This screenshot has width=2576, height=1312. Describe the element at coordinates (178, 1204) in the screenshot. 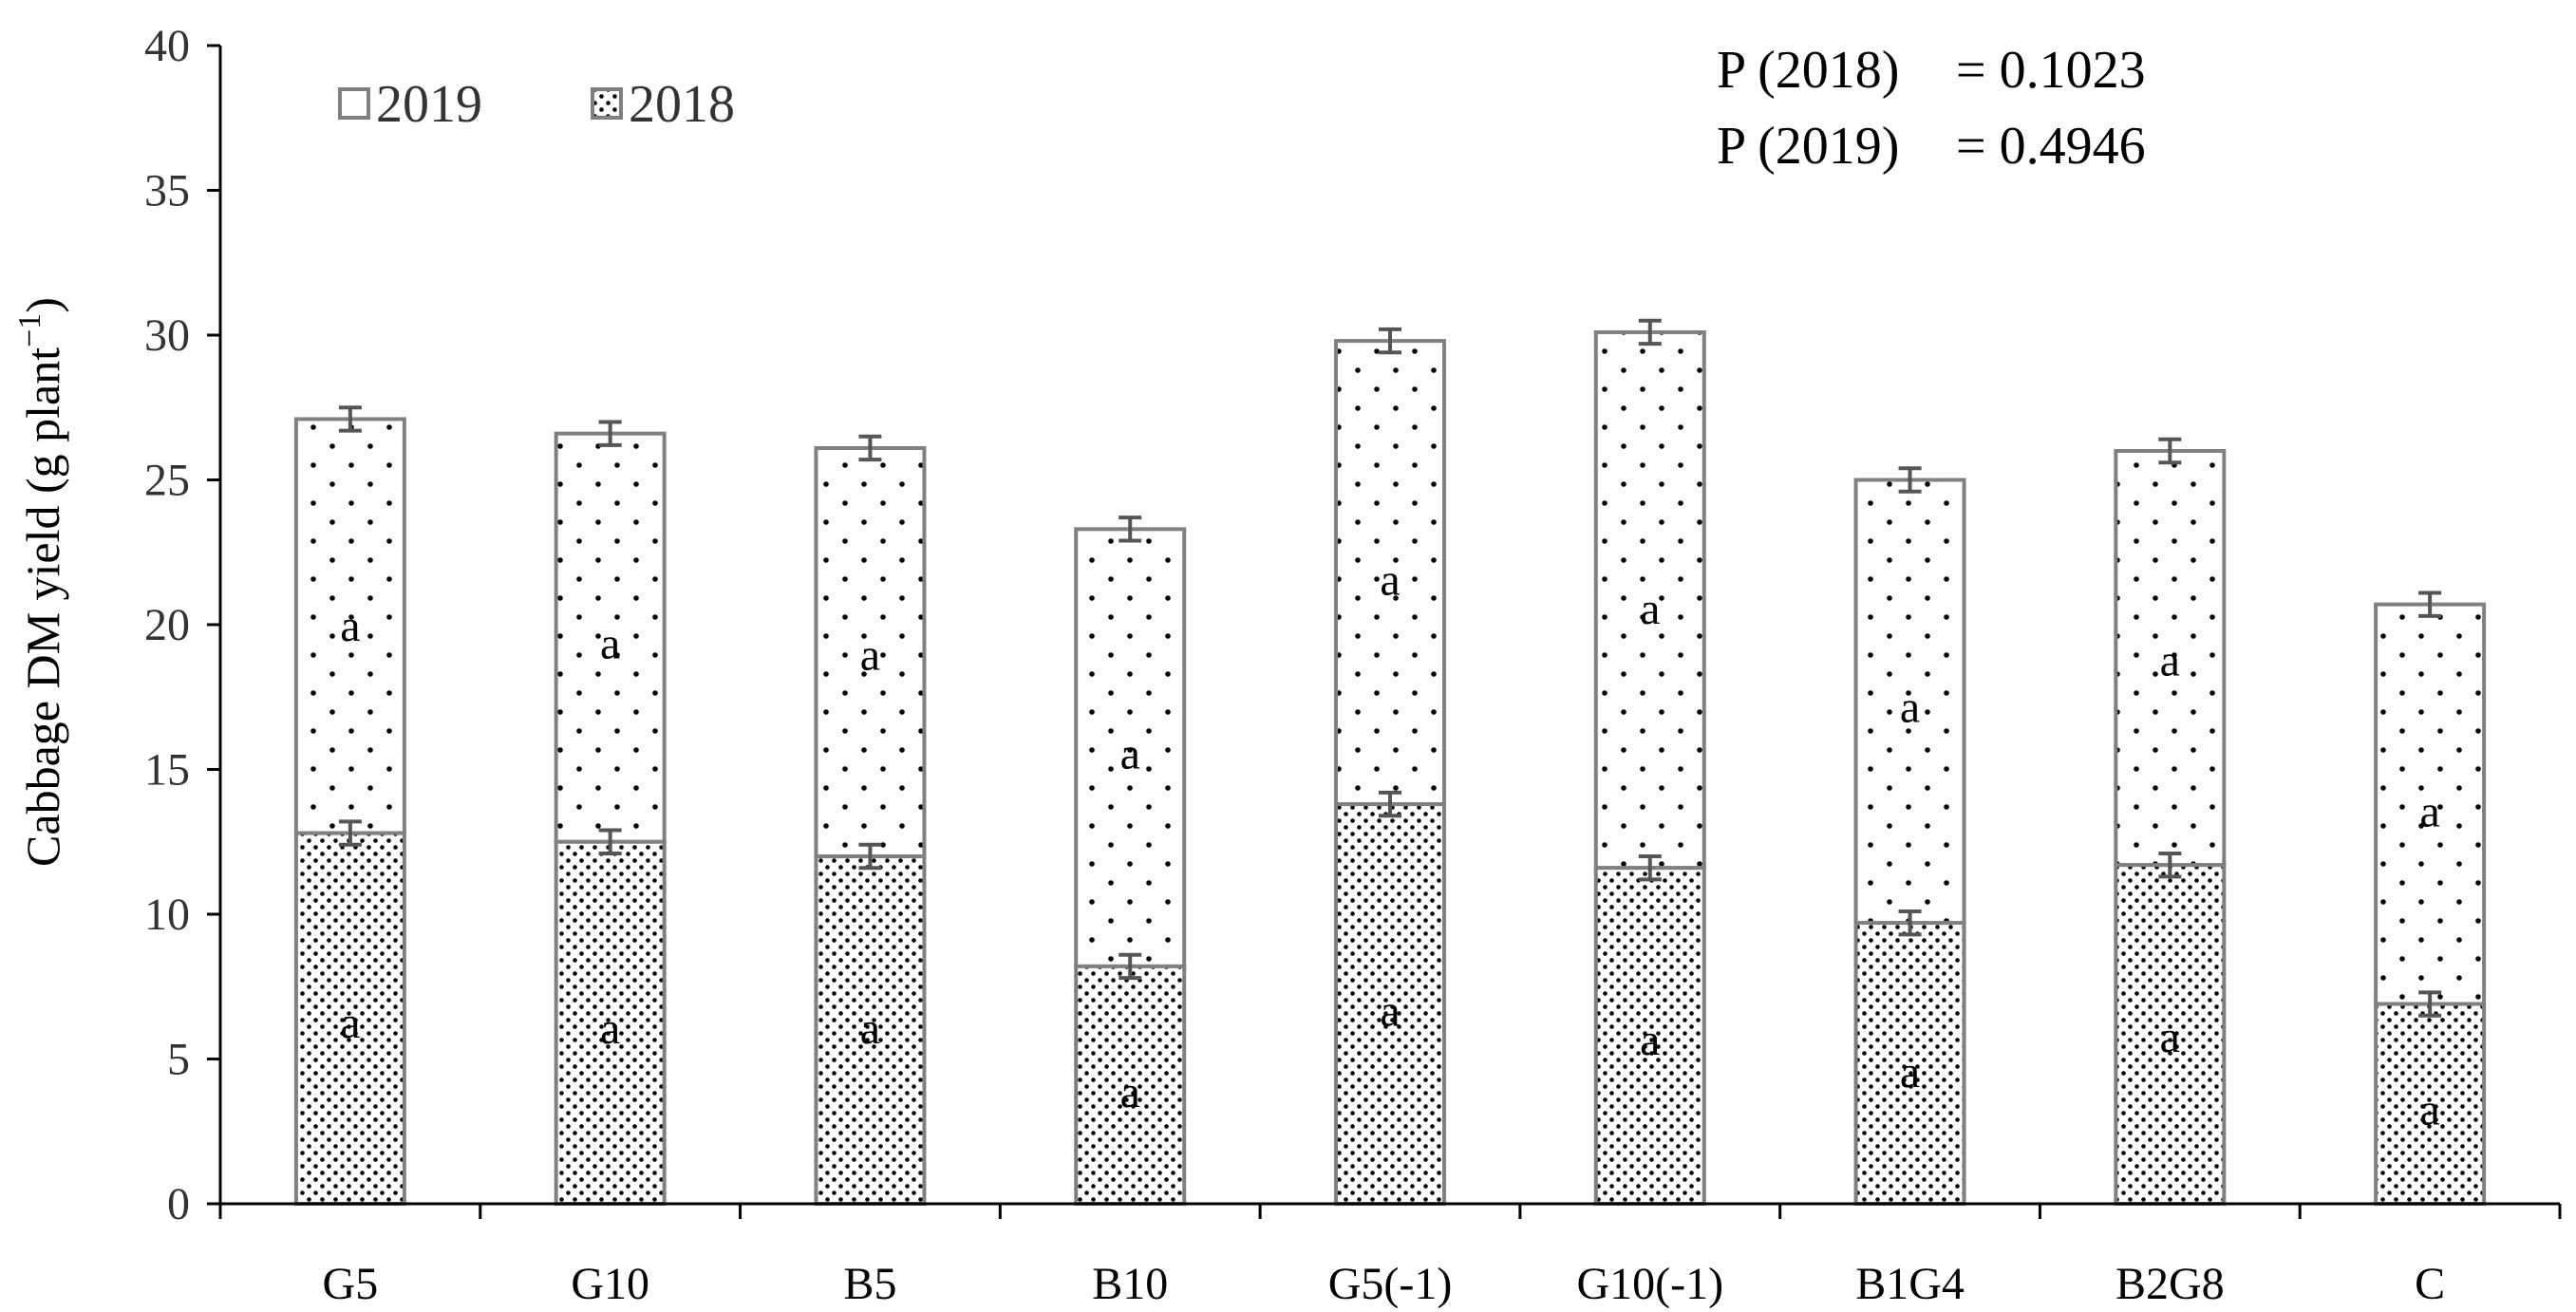

I see `y-tick-label: 0` at that location.